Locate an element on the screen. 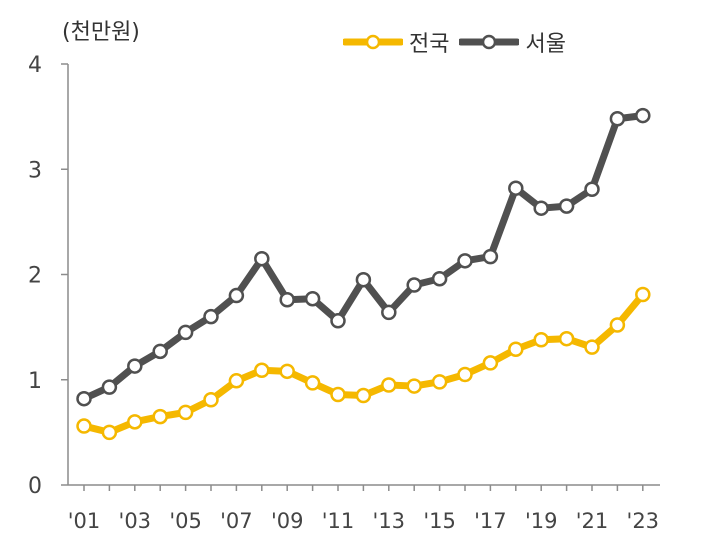  x-tick-label: '21 is located at coordinates (592, 521).